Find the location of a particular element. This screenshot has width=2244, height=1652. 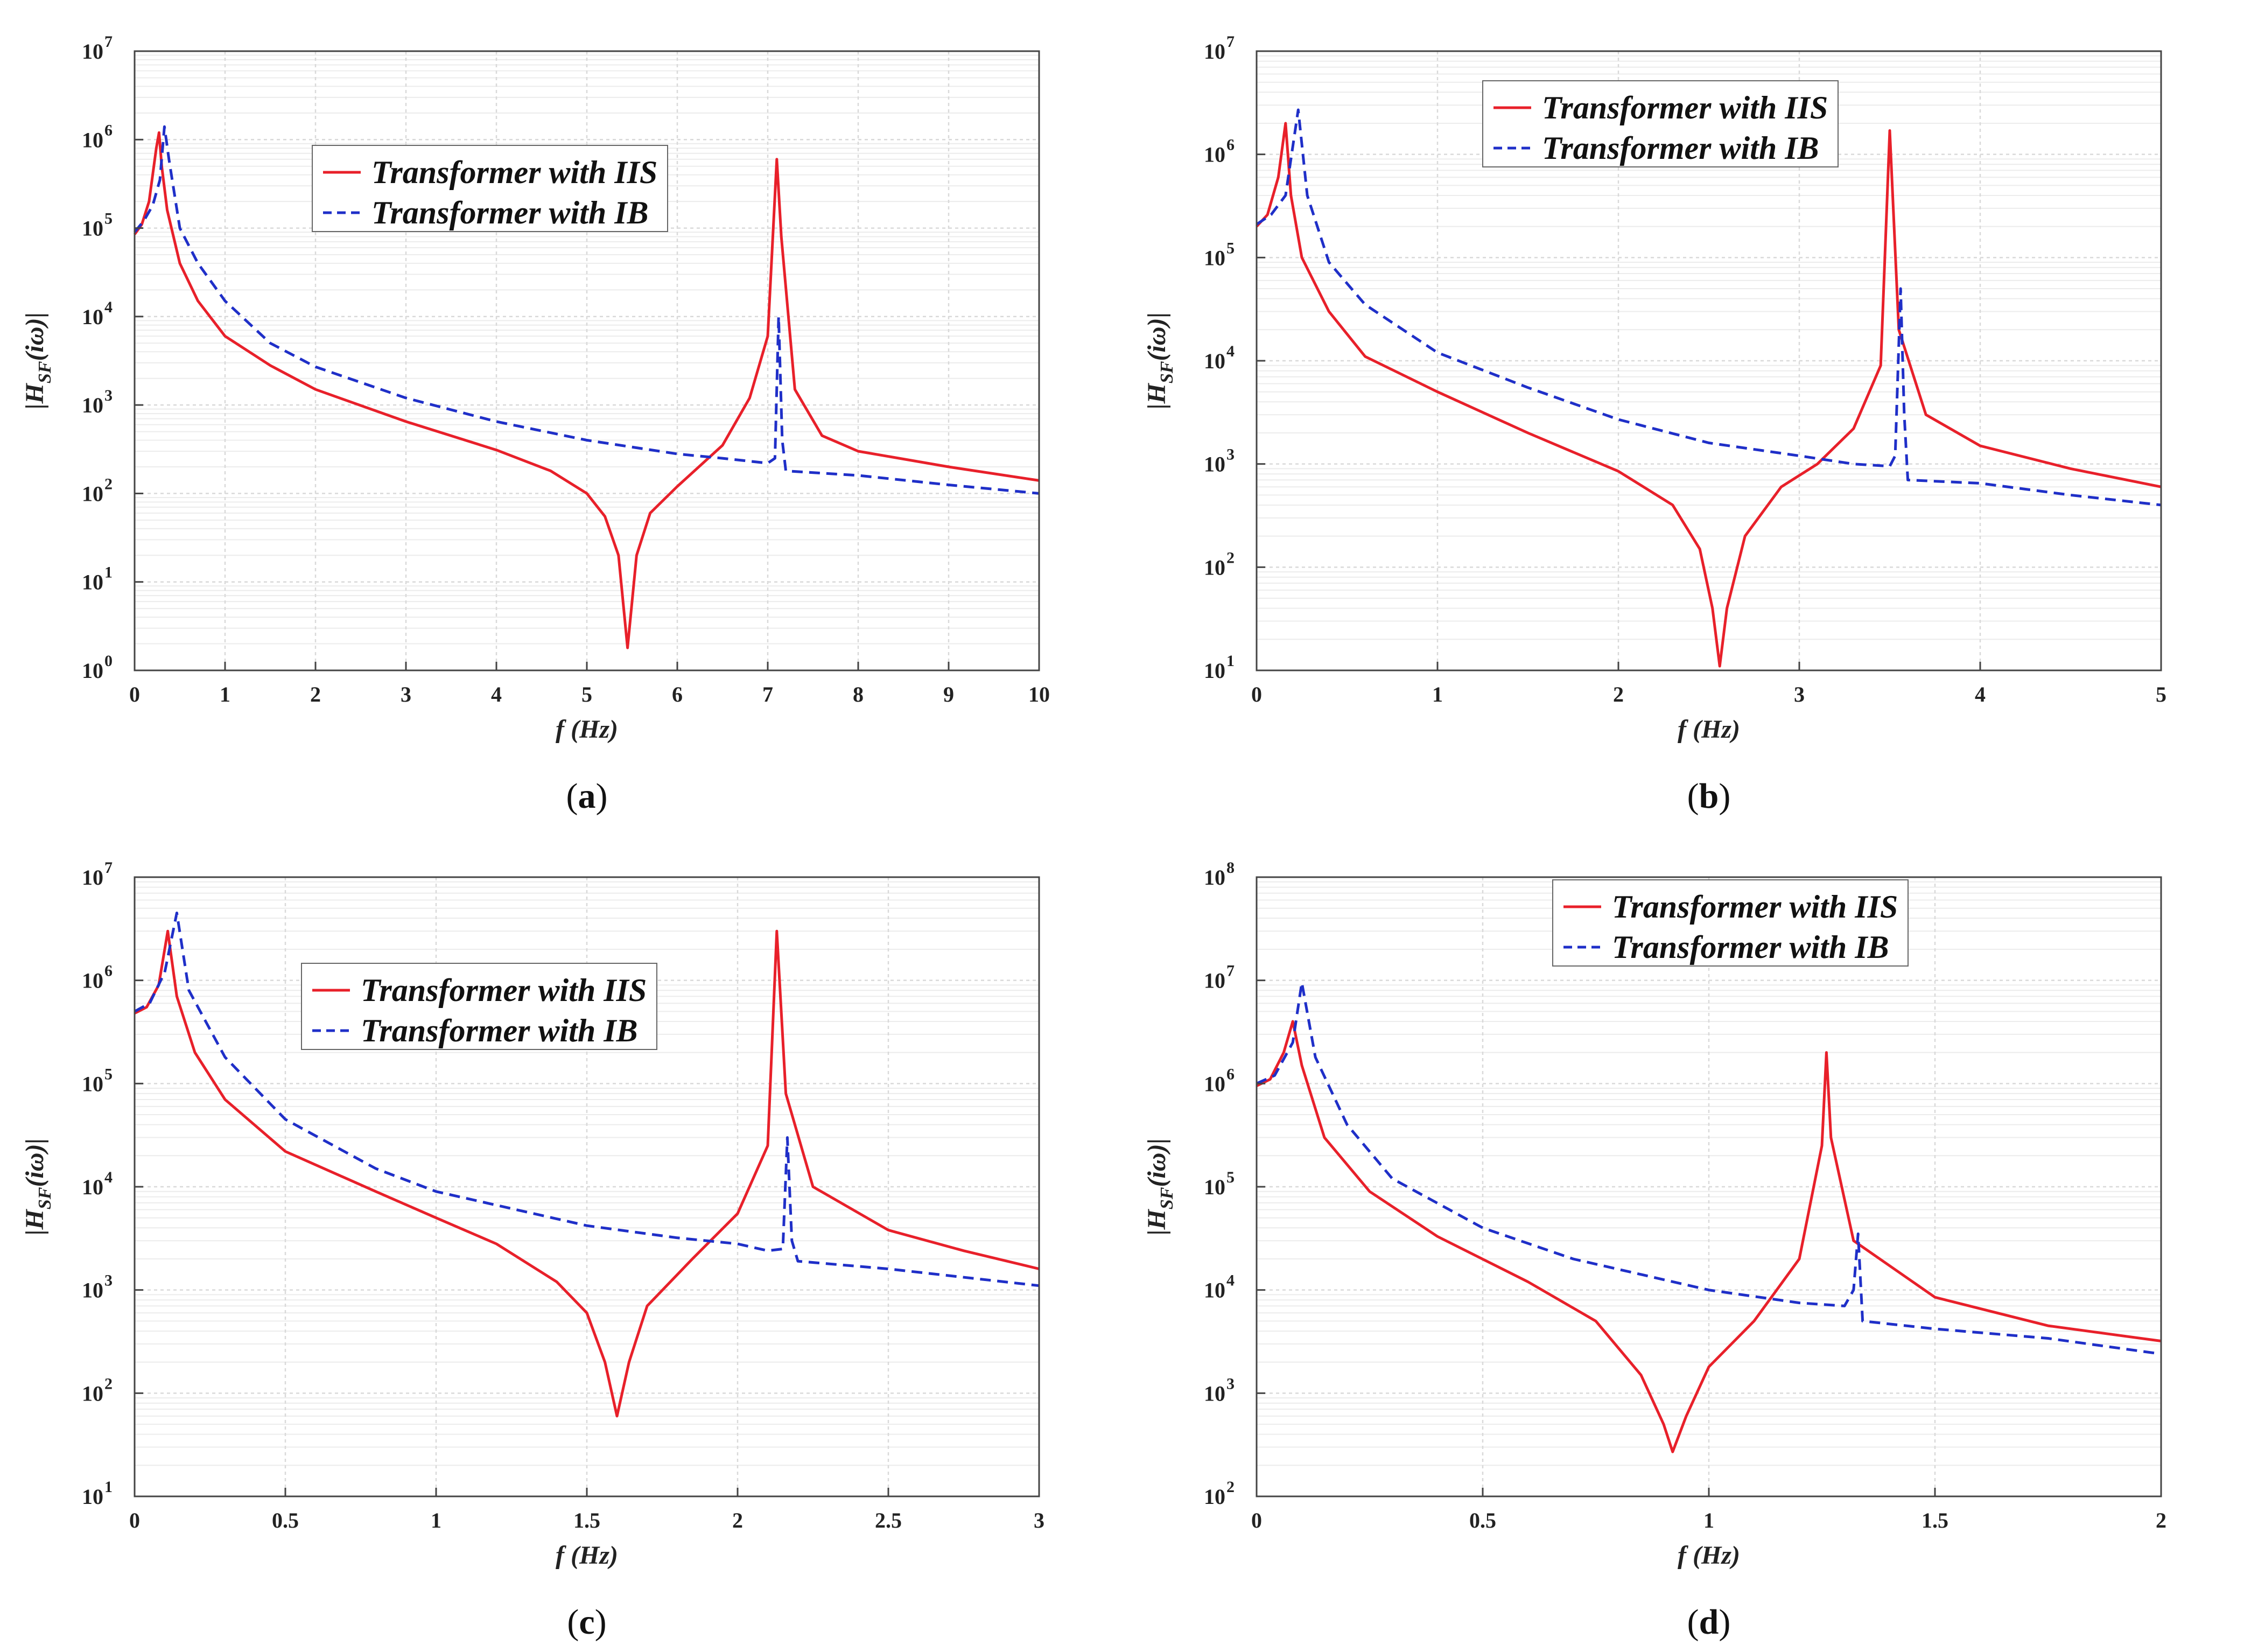

legend: Transformer with IIS Transformer with IB is located at coordinates (1660, 123).